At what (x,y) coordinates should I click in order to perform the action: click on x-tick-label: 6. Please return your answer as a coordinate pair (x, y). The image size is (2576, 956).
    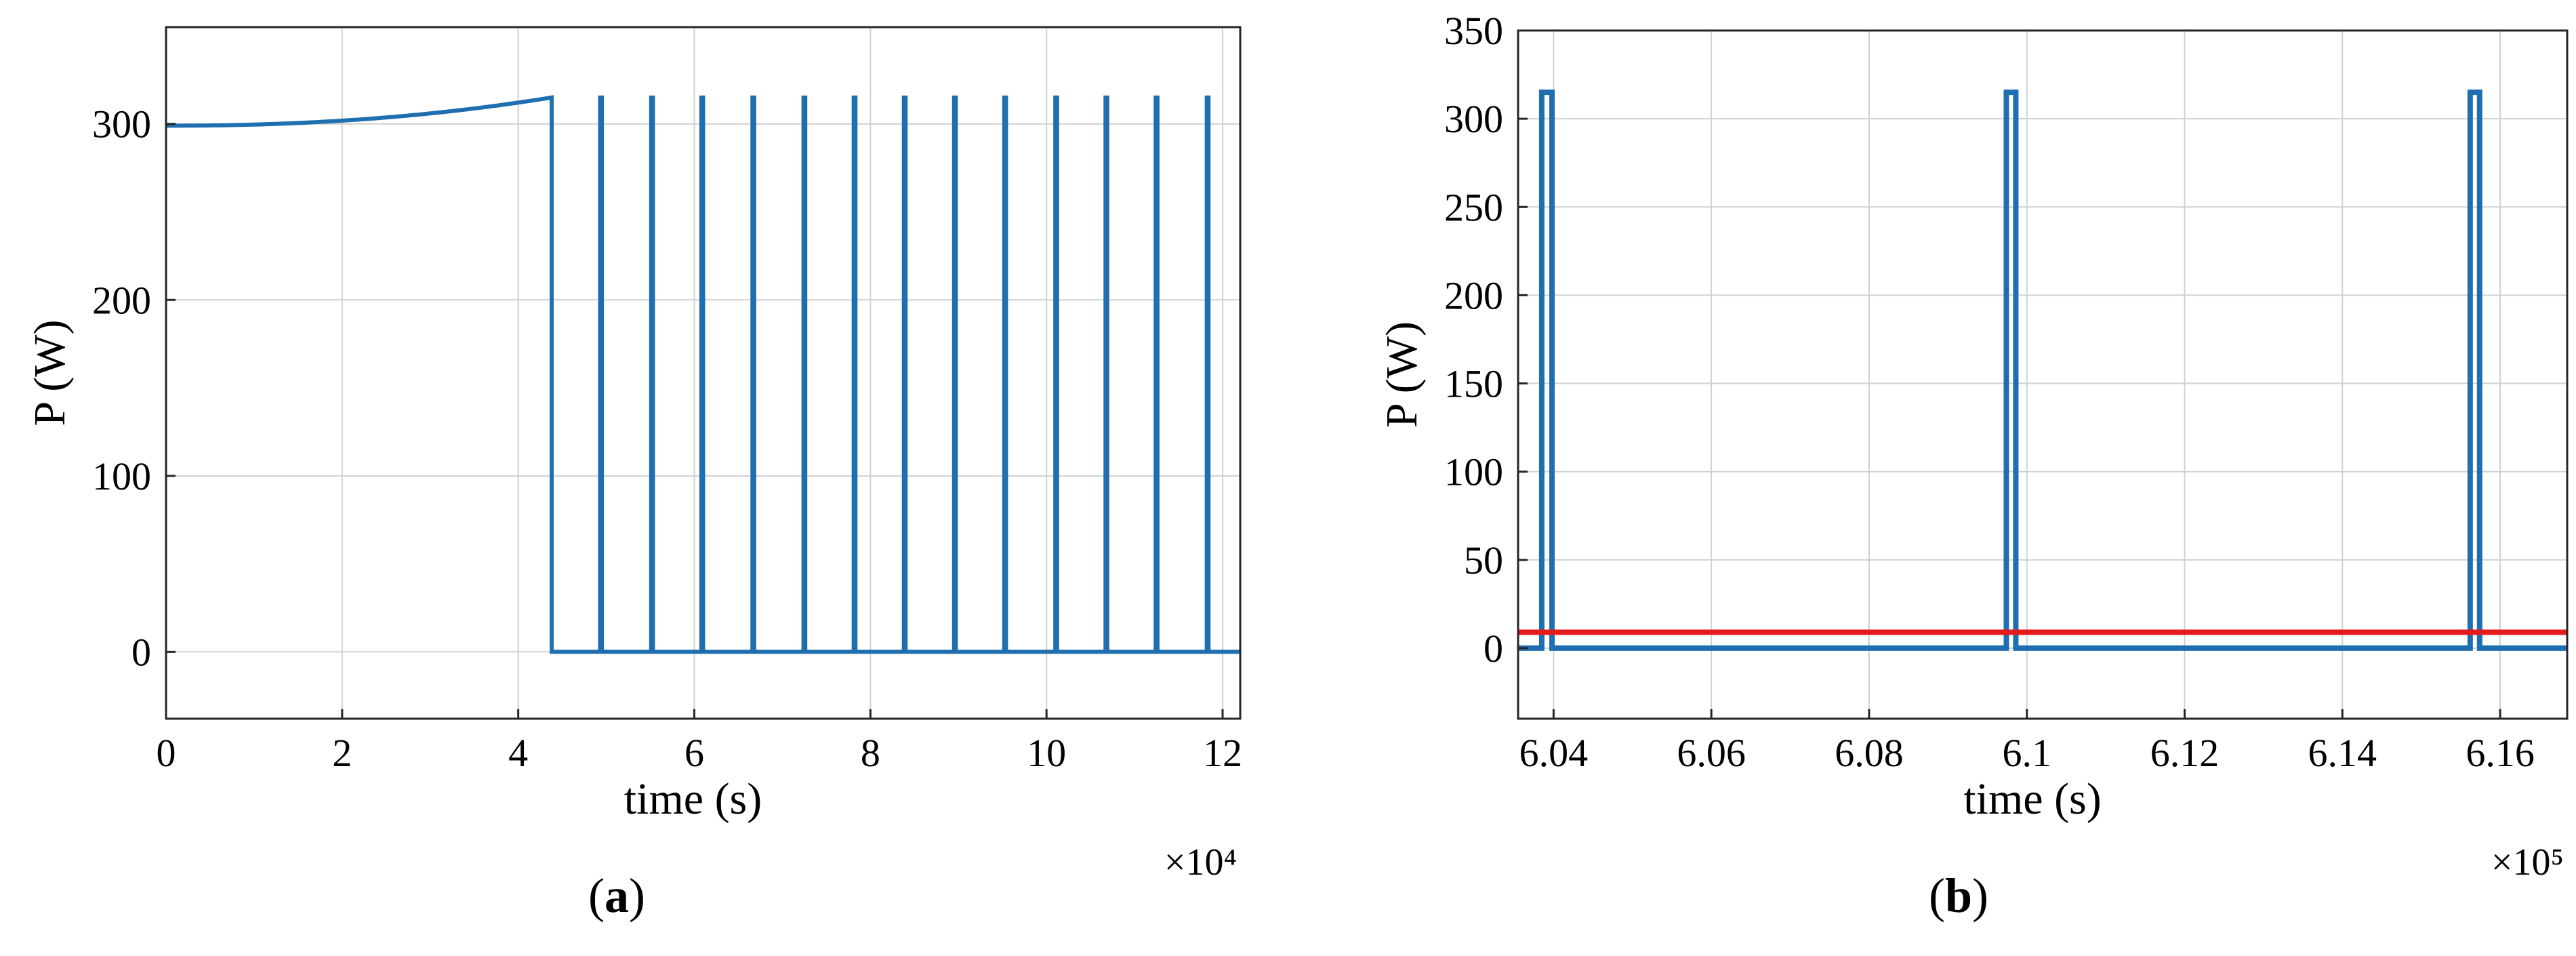
    Looking at the image, I should click on (694, 753).